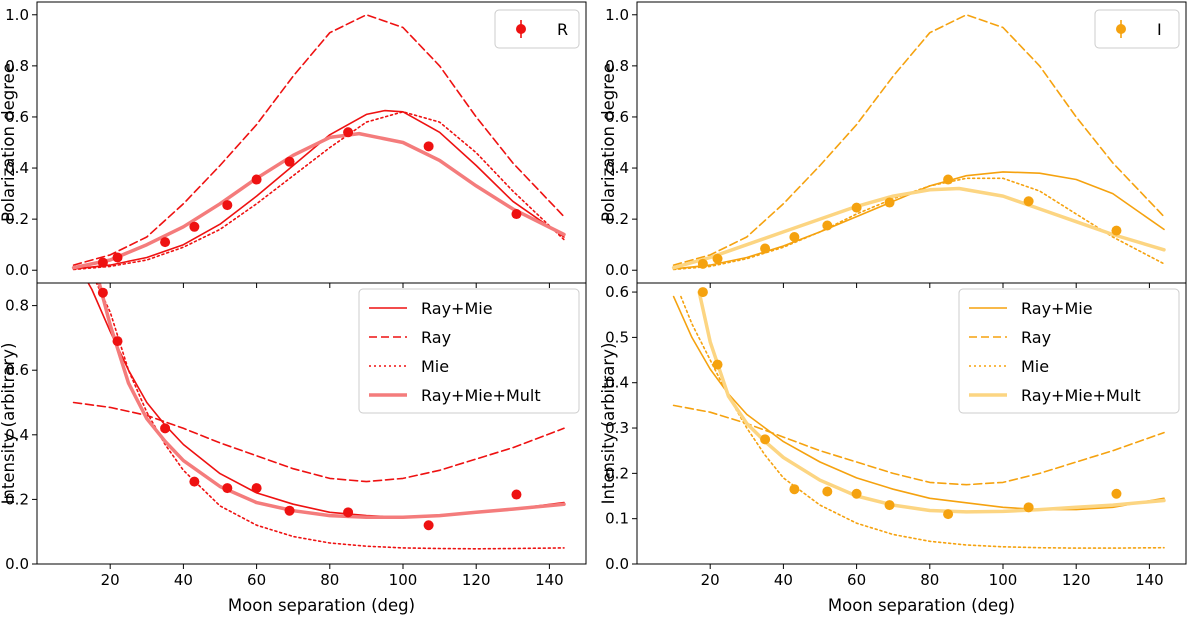 The height and width of the screenshot is (617, 1200). Describe the element at coordinates (617, 292) in the screenshot. I see `y-tick-label: 0.6` at that location.